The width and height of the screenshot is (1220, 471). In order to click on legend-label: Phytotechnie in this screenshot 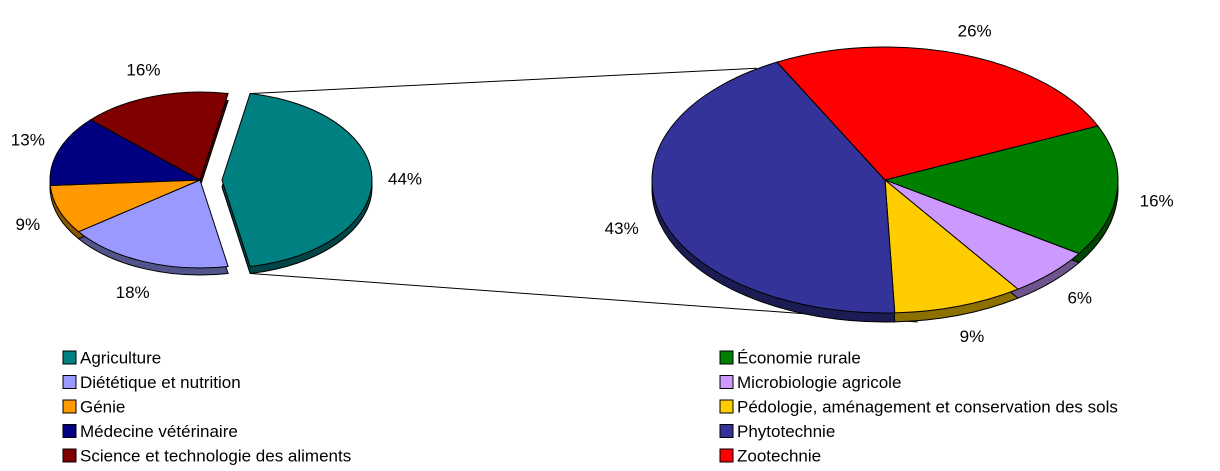, I will do `click(786, 431)`.